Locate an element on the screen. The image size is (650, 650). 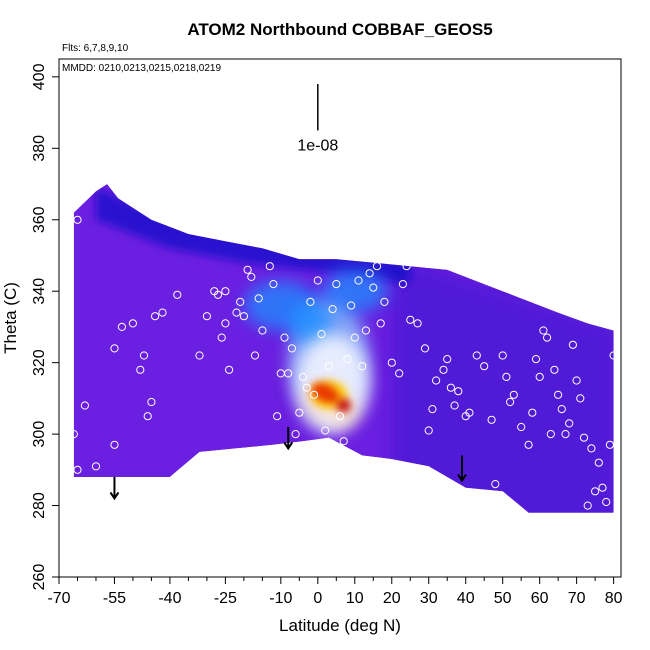
x-axis: -70 -55 -40 -25 -10 0 10 20 30 40 50 60 70 80 is located at coordinates (335, 591).